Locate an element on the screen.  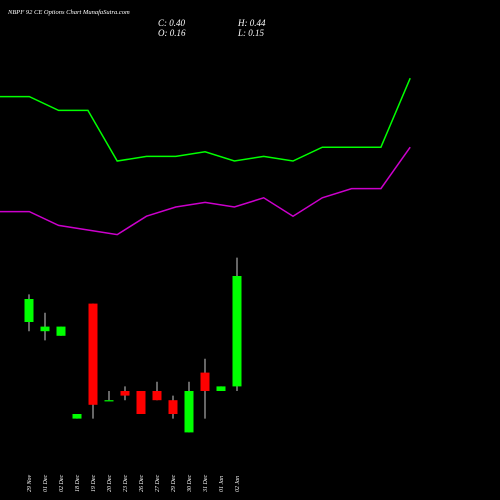
summary-close: C: 0.40 is located at coordinates (172, 23).